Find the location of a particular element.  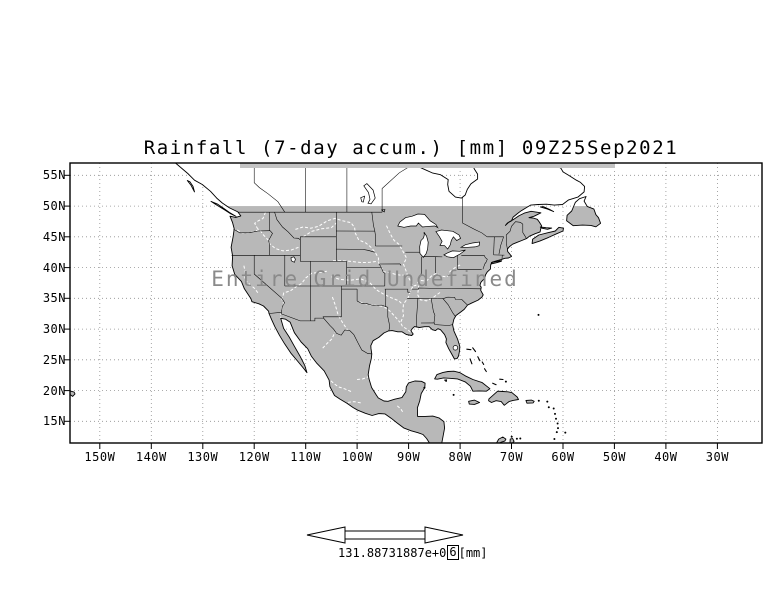

x-tick-label: 130W is located at coordinates (203, 457).